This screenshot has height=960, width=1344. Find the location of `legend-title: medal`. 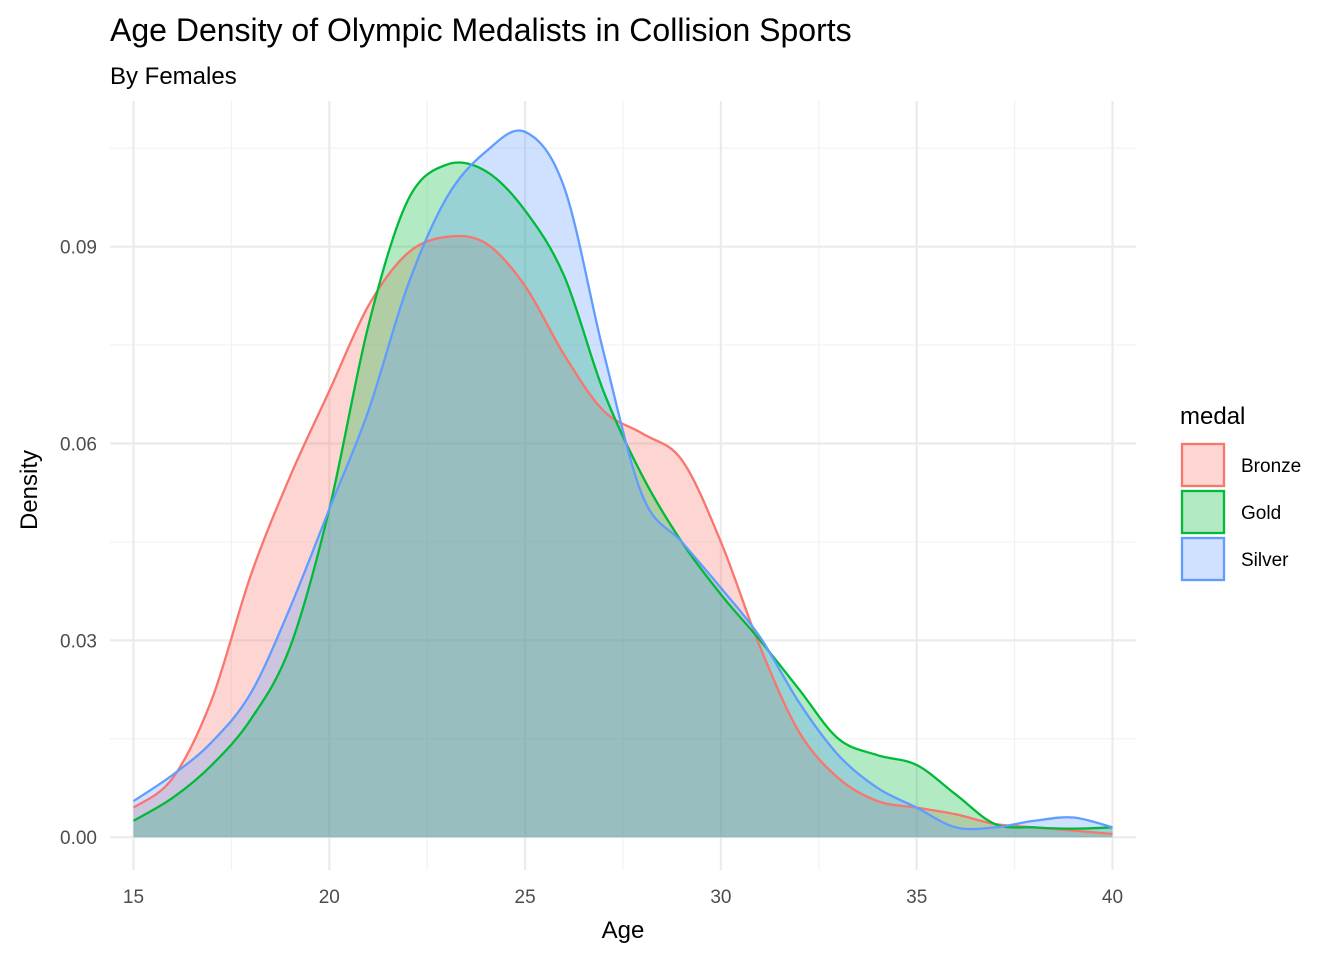

legend-title: medal is located at coordinates (1212, 416).